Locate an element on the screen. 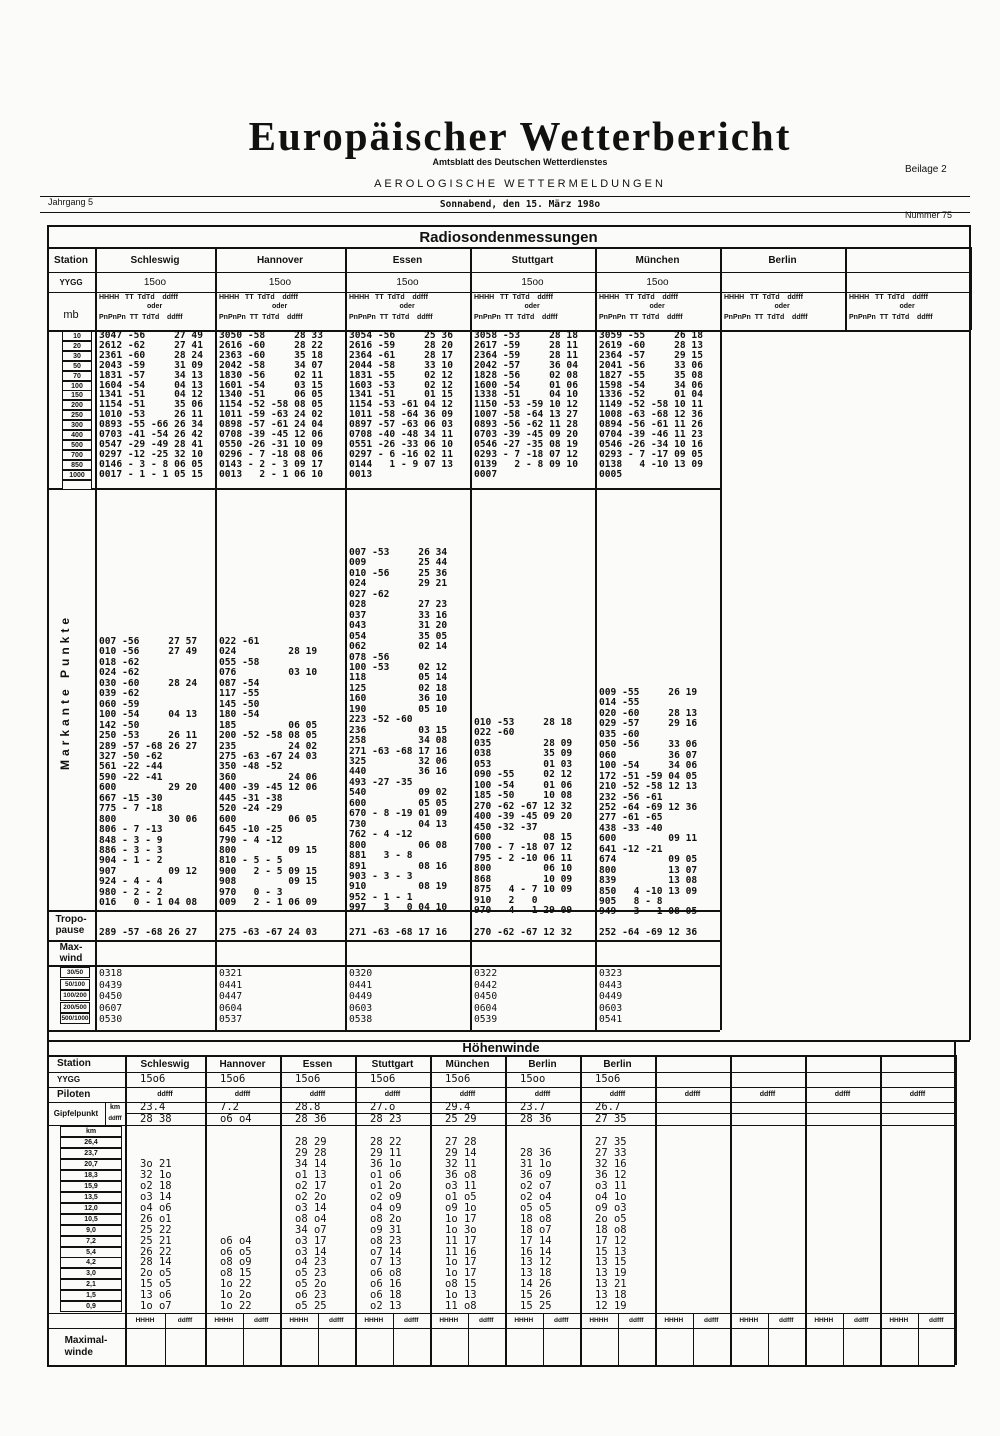 The width and height of the screenshot is (1000, 1436). wind-value: o2 13 is located at coordinates (386, 1306).